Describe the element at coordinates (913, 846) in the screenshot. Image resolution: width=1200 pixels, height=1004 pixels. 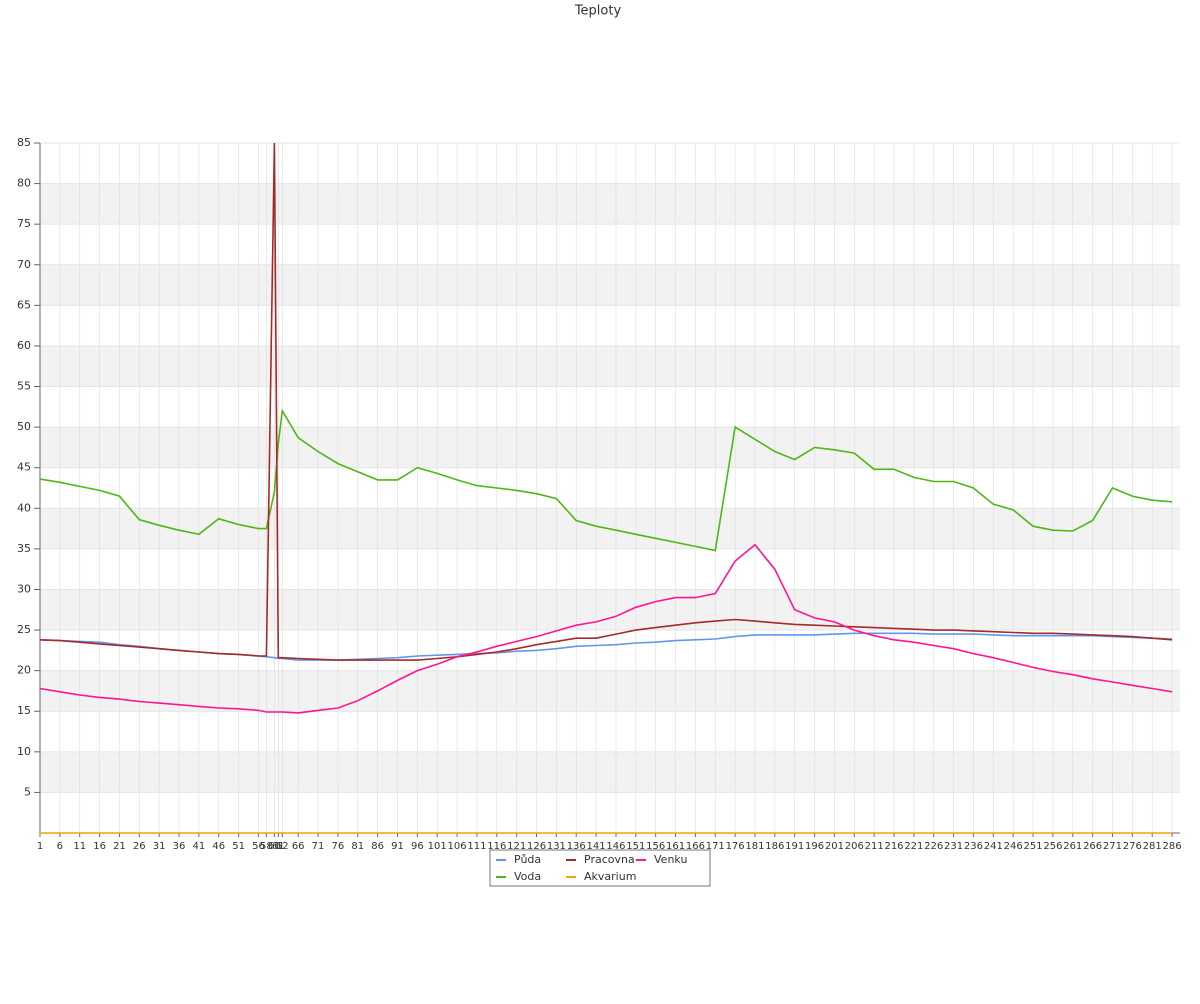
I see `x-tick-label: 221` at that location.